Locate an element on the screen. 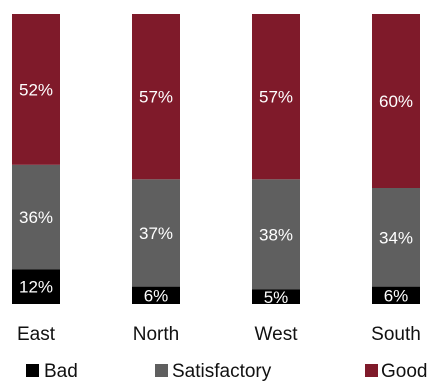 The height and width of the screenshot is (387, 432). bar-segment-satisfactory-east is located at coordinates (36, 217).